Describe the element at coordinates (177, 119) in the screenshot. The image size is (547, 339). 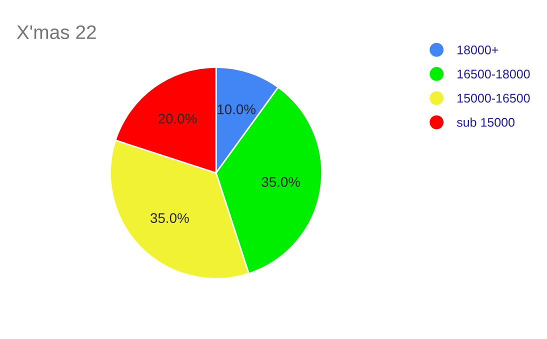
I see `data-label: 20.0%` at that location.